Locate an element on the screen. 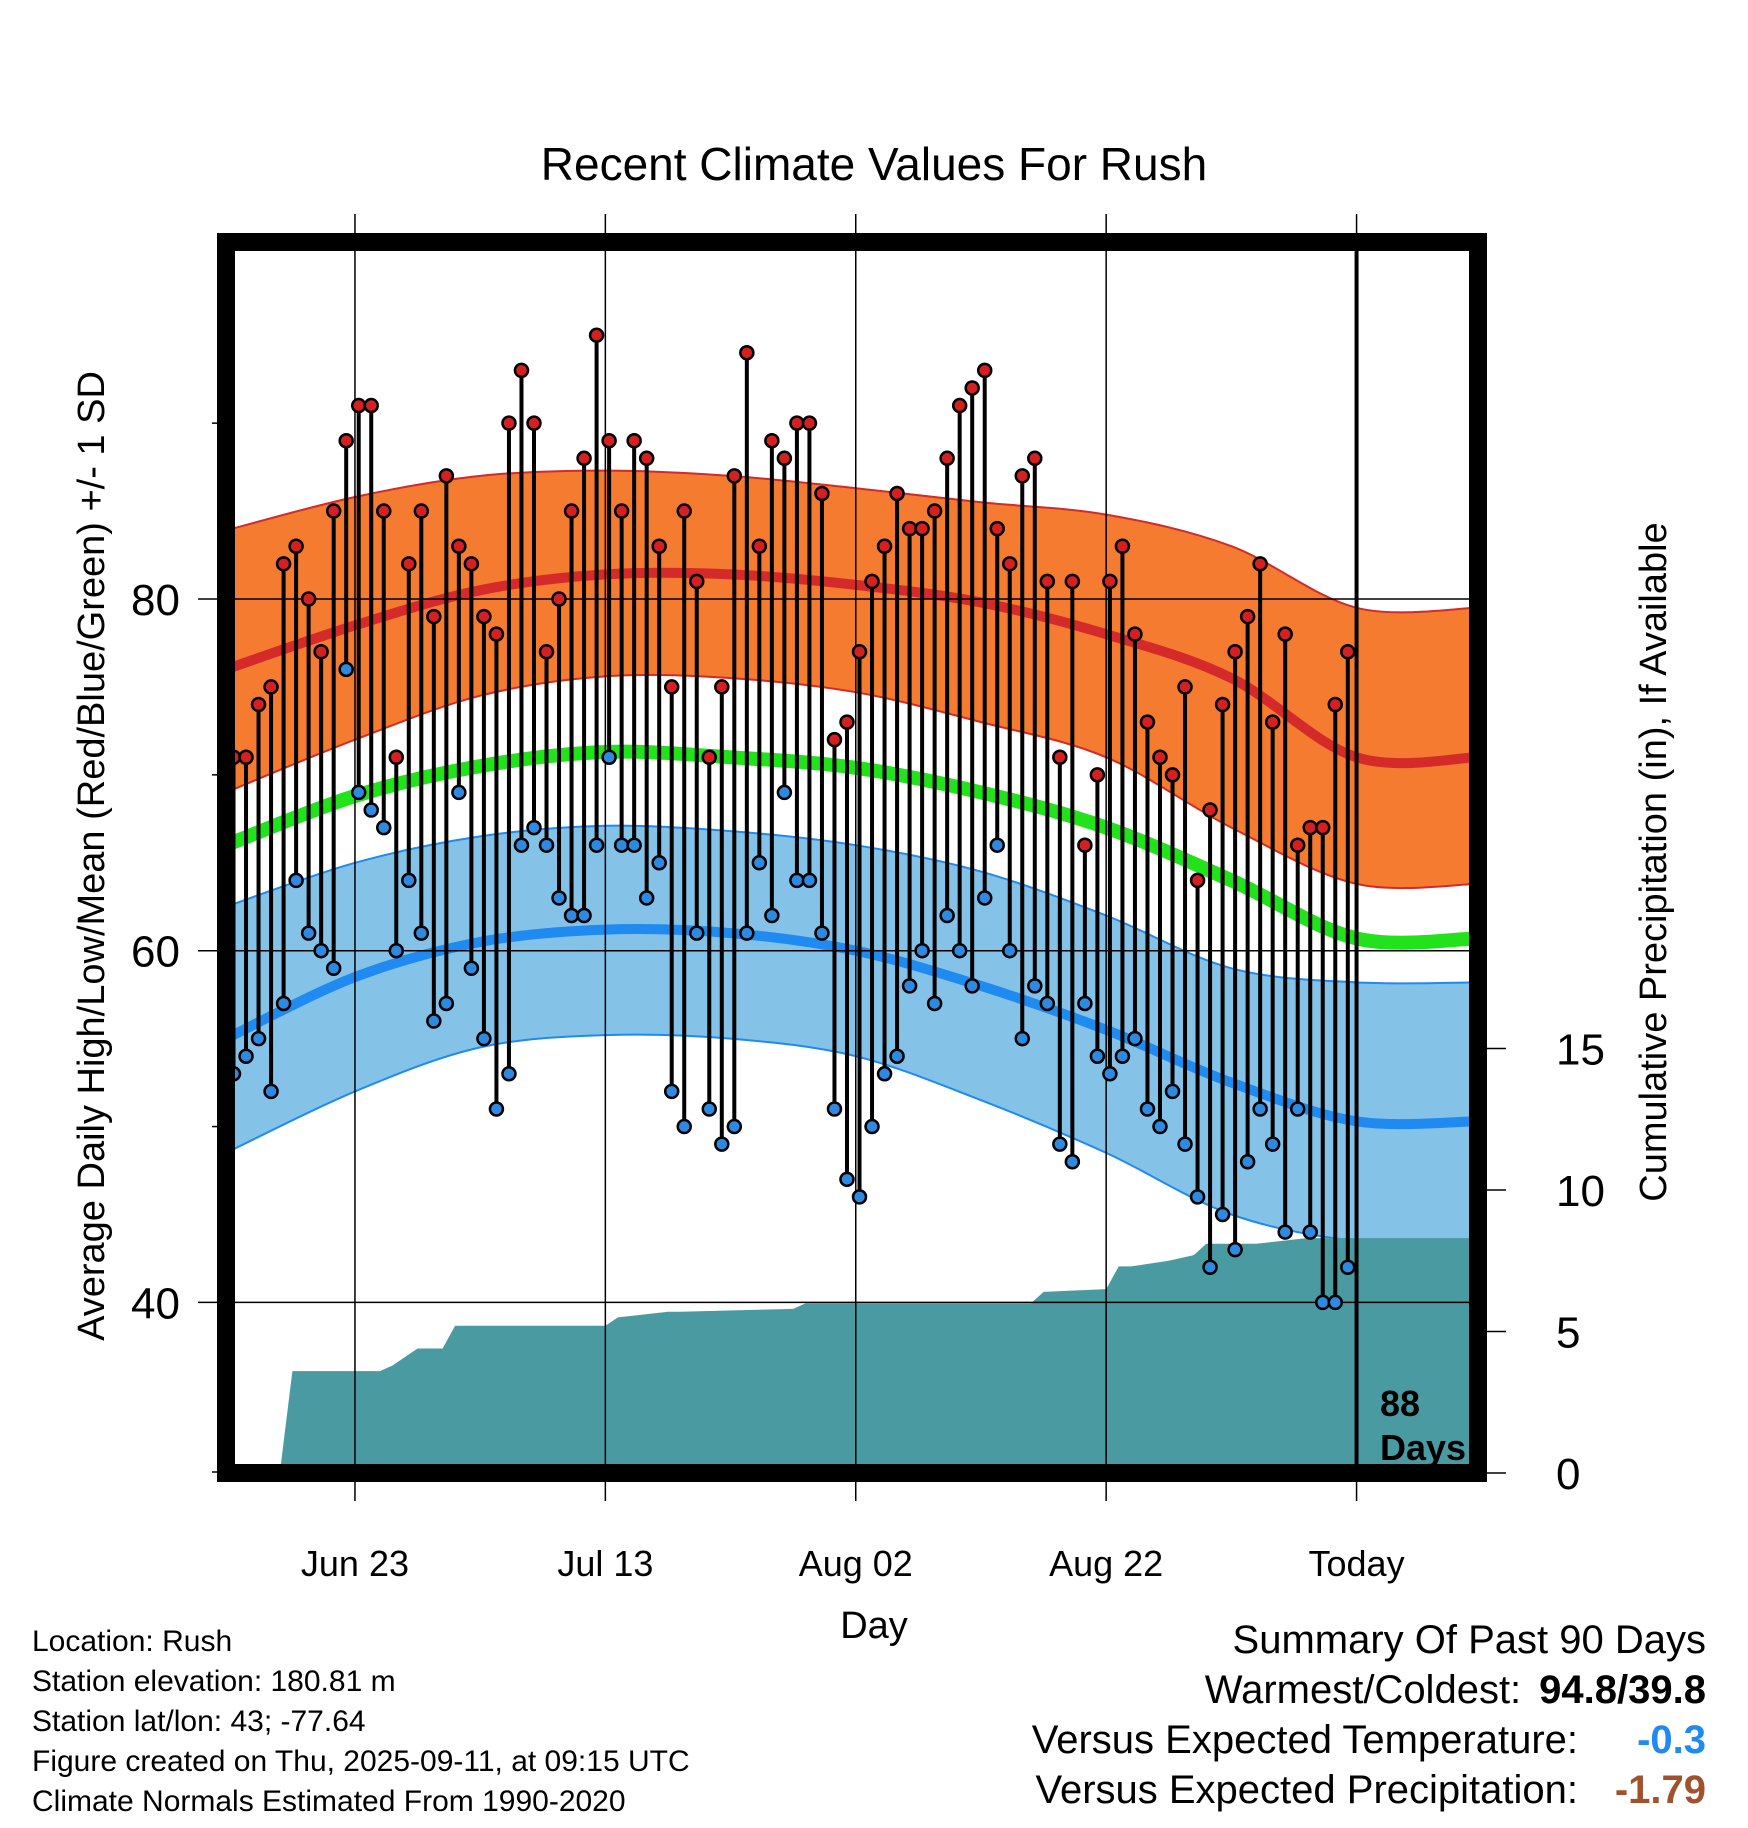 The width and height of the screenshot is (1748, 1828). precipitation-area is located at coordinates (878, 1355).